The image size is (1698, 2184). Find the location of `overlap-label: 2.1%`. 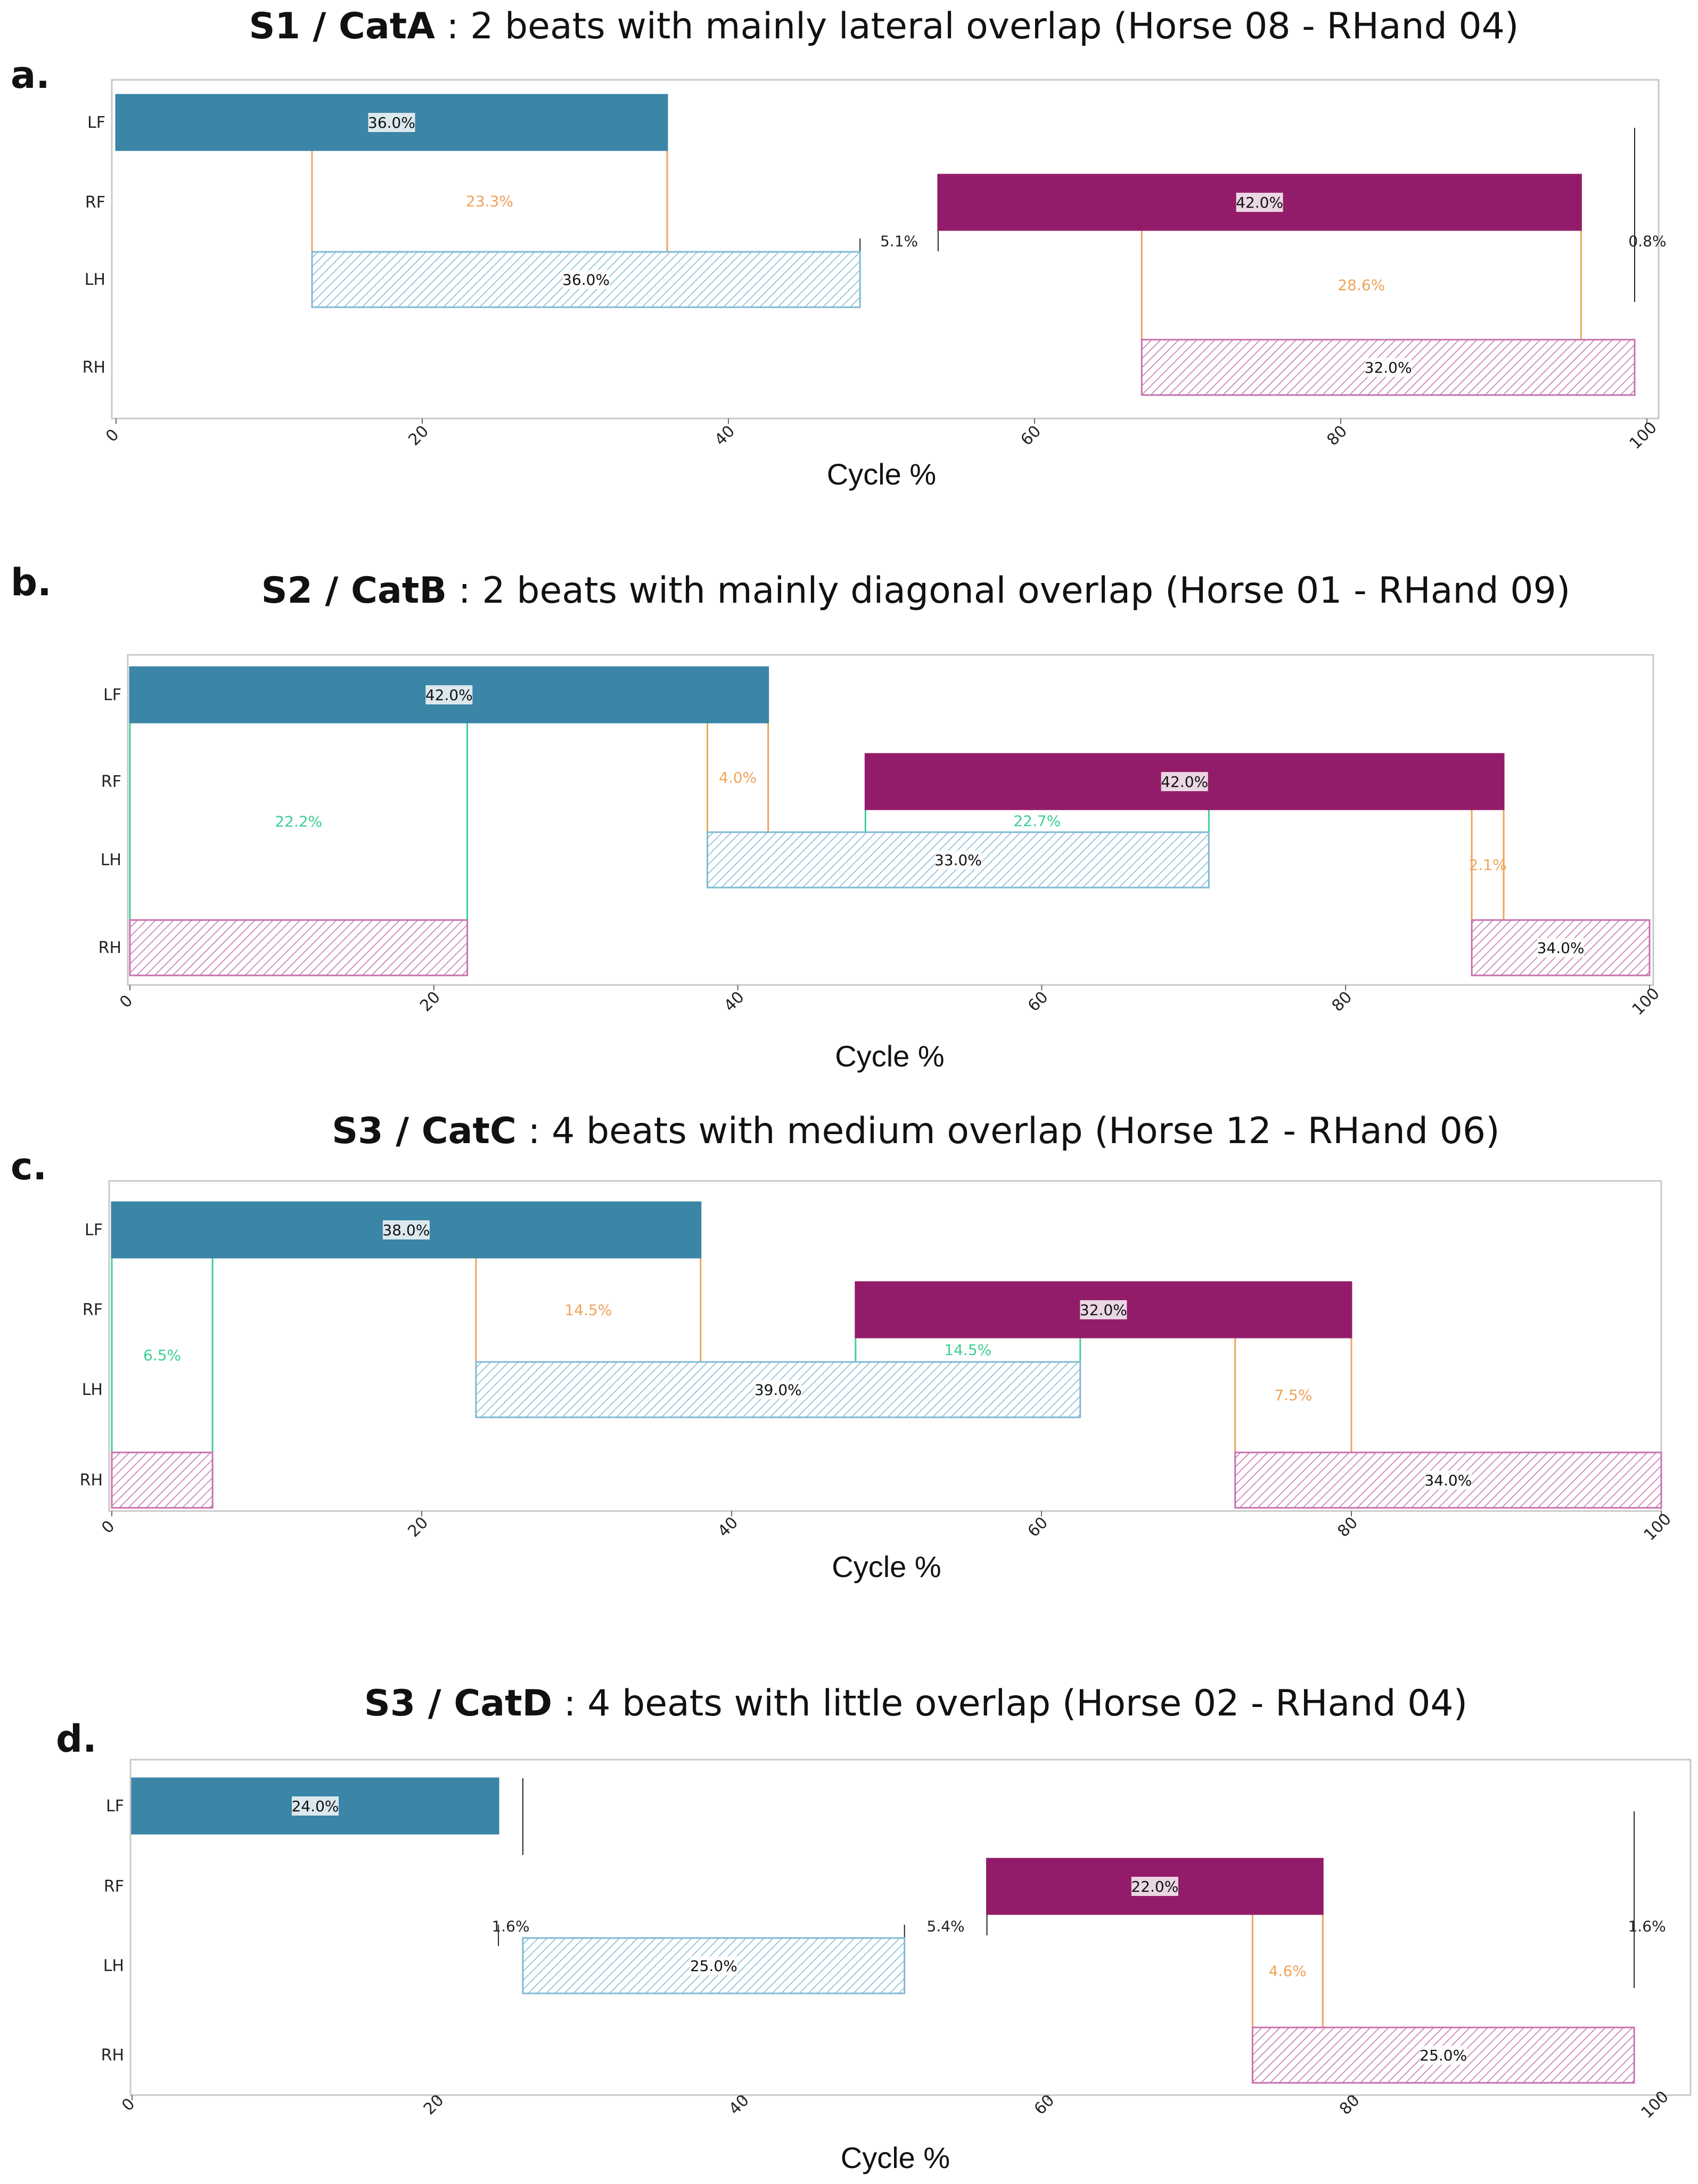

overlap-label: 2.1% is located at coordinates (1488, 865).